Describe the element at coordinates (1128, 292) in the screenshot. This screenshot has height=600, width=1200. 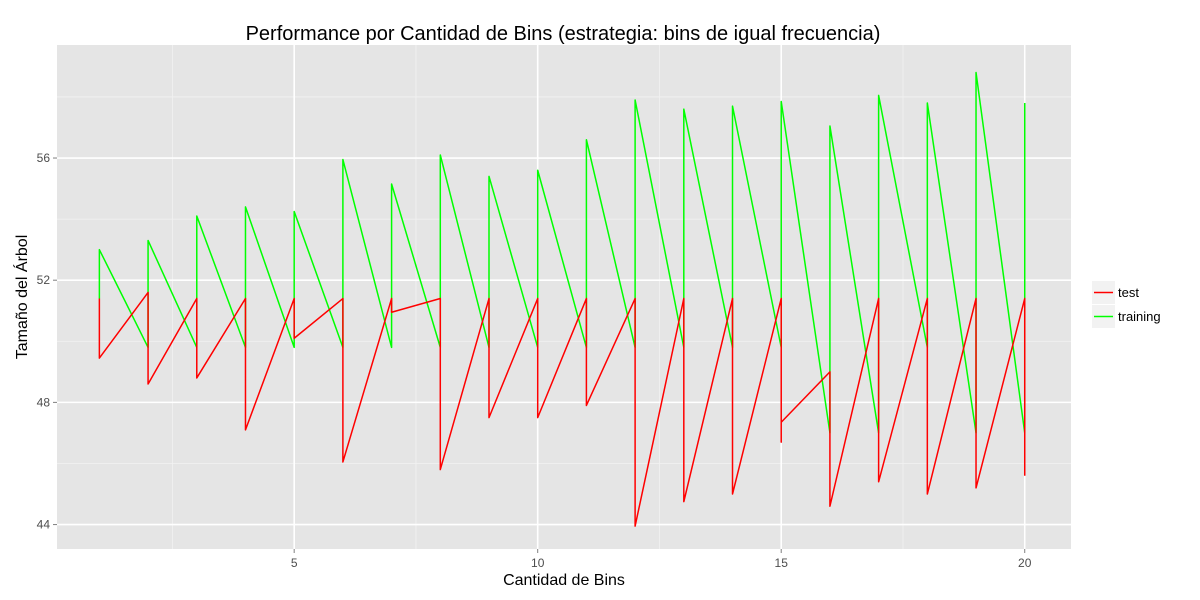
I see `legend-label-test: test` at that location.